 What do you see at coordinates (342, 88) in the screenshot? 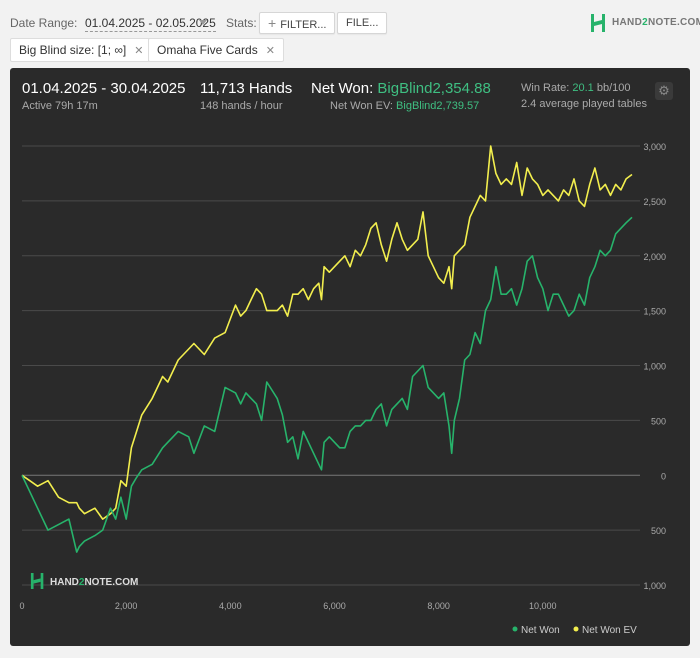
I see `net-won-label: Net Won:` at bounding box center [342, 88].